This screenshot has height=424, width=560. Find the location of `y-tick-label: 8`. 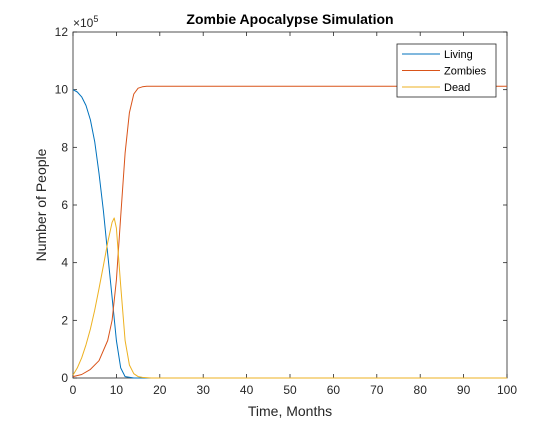

y-tick-label: 8 is located at coordinates (64, 147).